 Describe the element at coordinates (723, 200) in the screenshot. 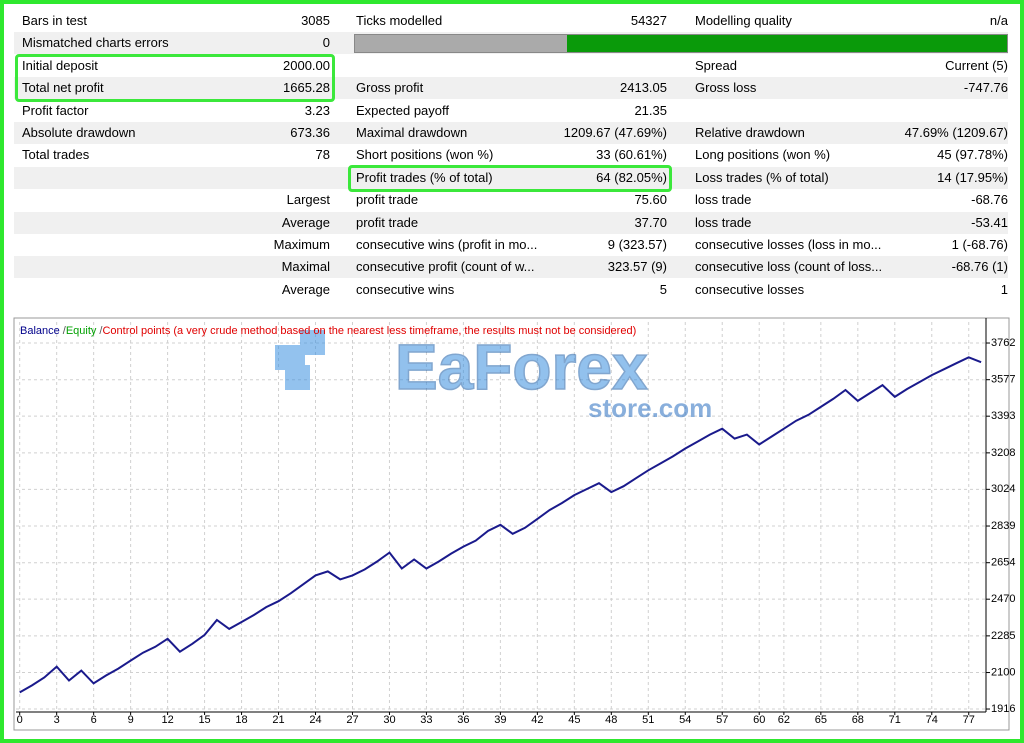

I see `cell-label: loss trade` at that location.